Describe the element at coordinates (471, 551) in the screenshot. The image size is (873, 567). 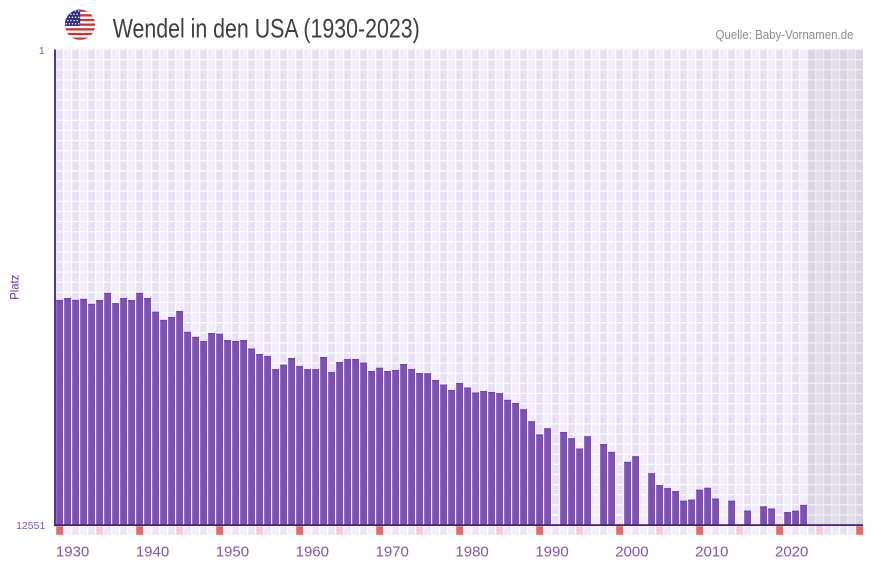
I see `svg-text: 1980` at that location.